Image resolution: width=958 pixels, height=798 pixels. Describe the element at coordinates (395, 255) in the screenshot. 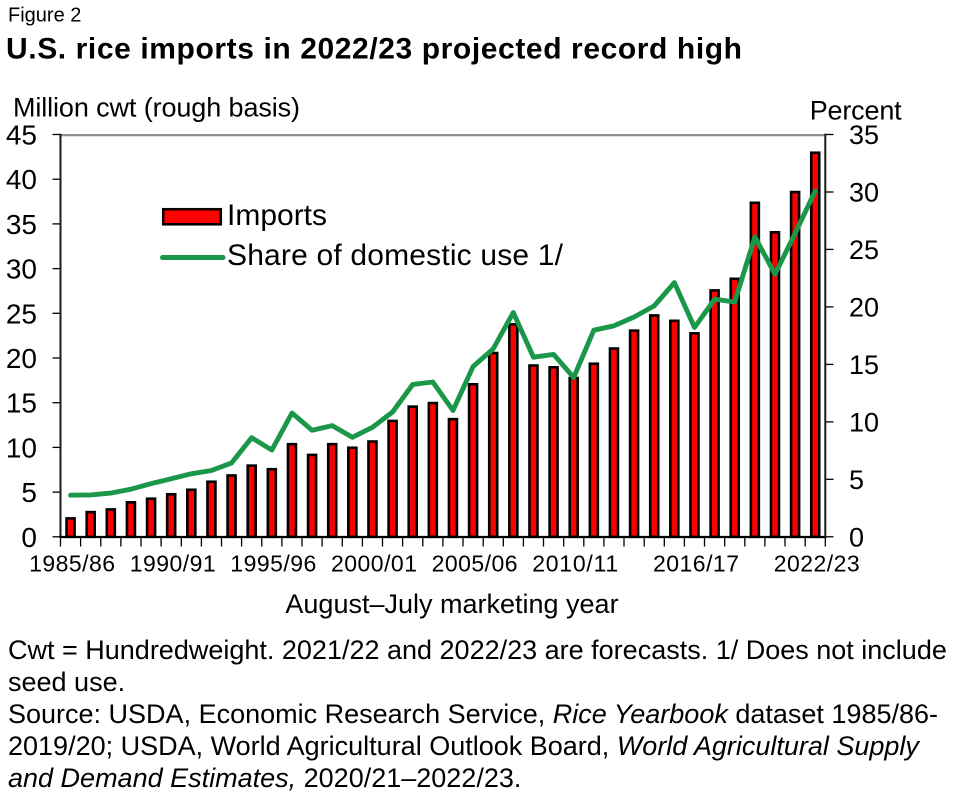

I see `svg-text: Share of domestic use 1/` at that location.